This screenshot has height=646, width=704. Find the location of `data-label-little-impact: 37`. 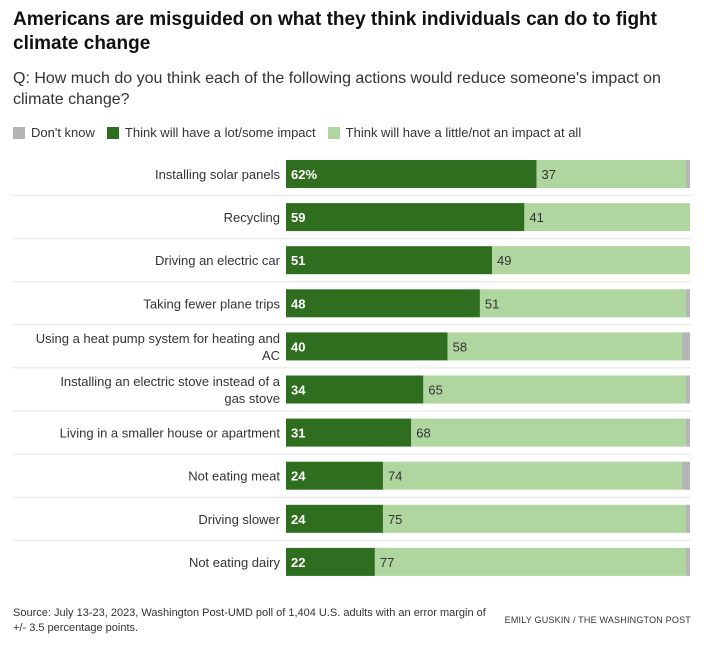

data-label-little-impact: 37 is located at coordinates (548, 174).